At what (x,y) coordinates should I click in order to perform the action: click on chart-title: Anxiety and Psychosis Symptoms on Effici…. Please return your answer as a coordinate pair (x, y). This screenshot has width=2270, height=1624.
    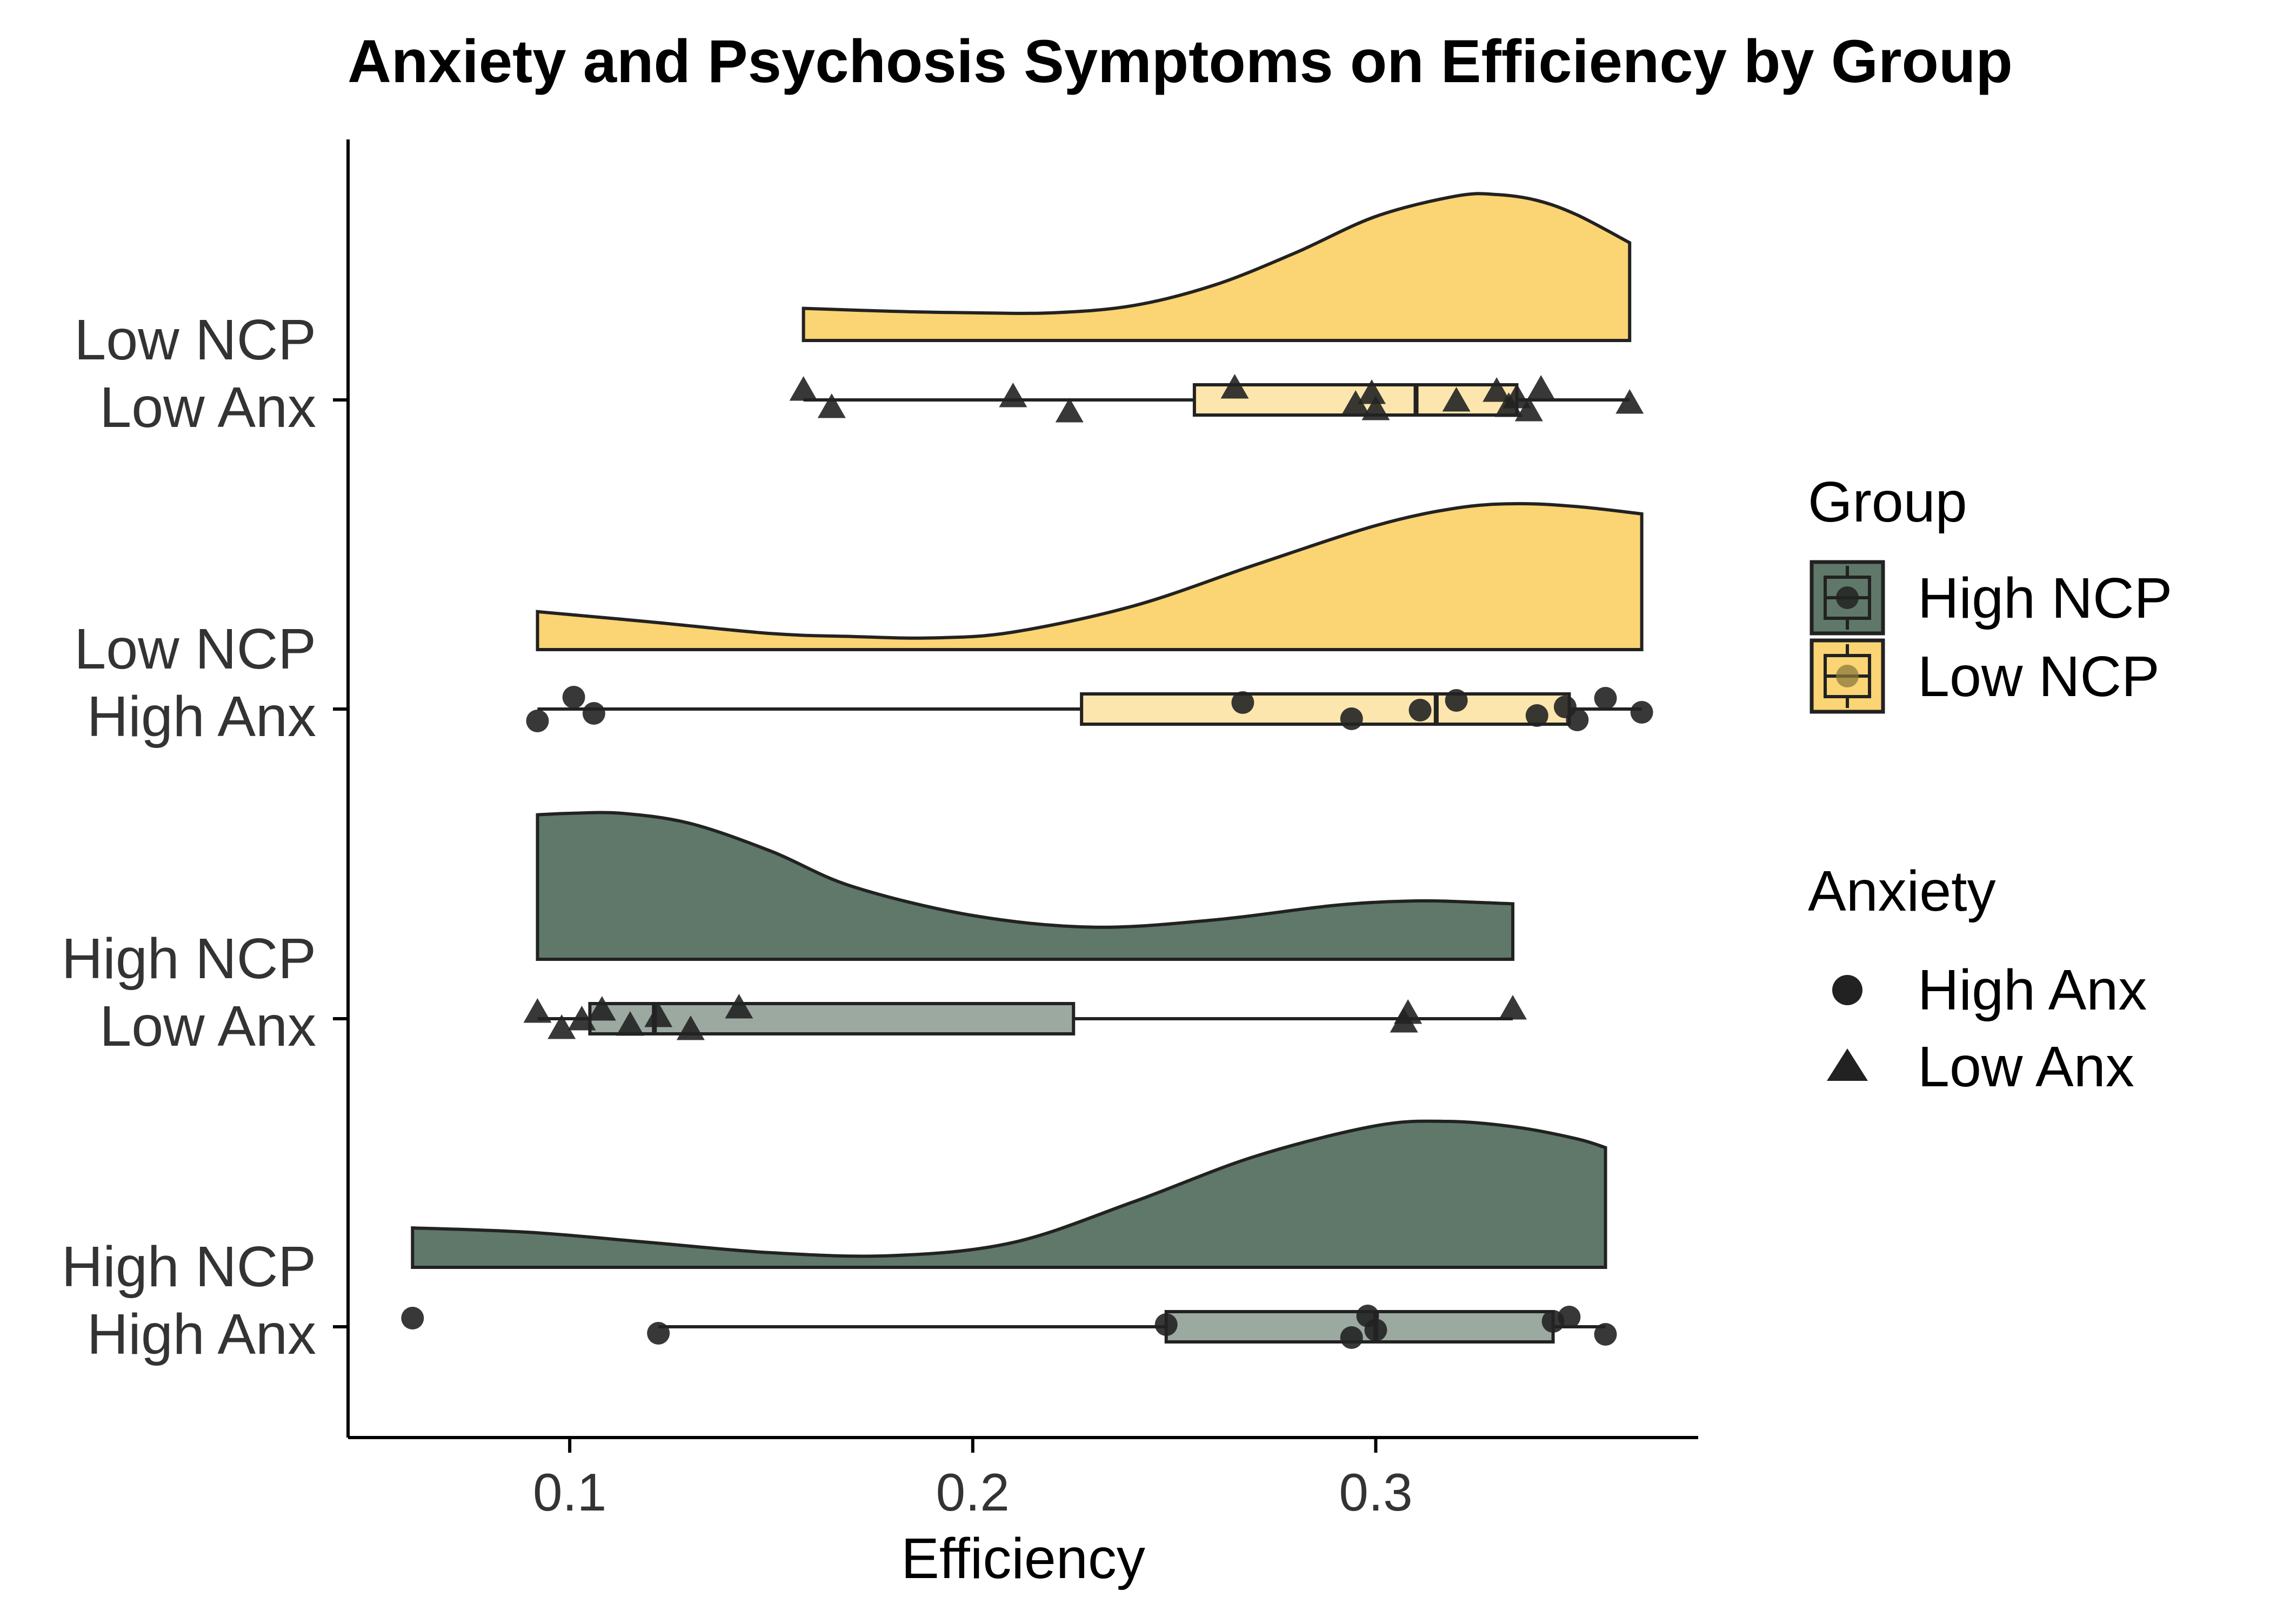
    Looking at the image, I should click on (1180, 61).